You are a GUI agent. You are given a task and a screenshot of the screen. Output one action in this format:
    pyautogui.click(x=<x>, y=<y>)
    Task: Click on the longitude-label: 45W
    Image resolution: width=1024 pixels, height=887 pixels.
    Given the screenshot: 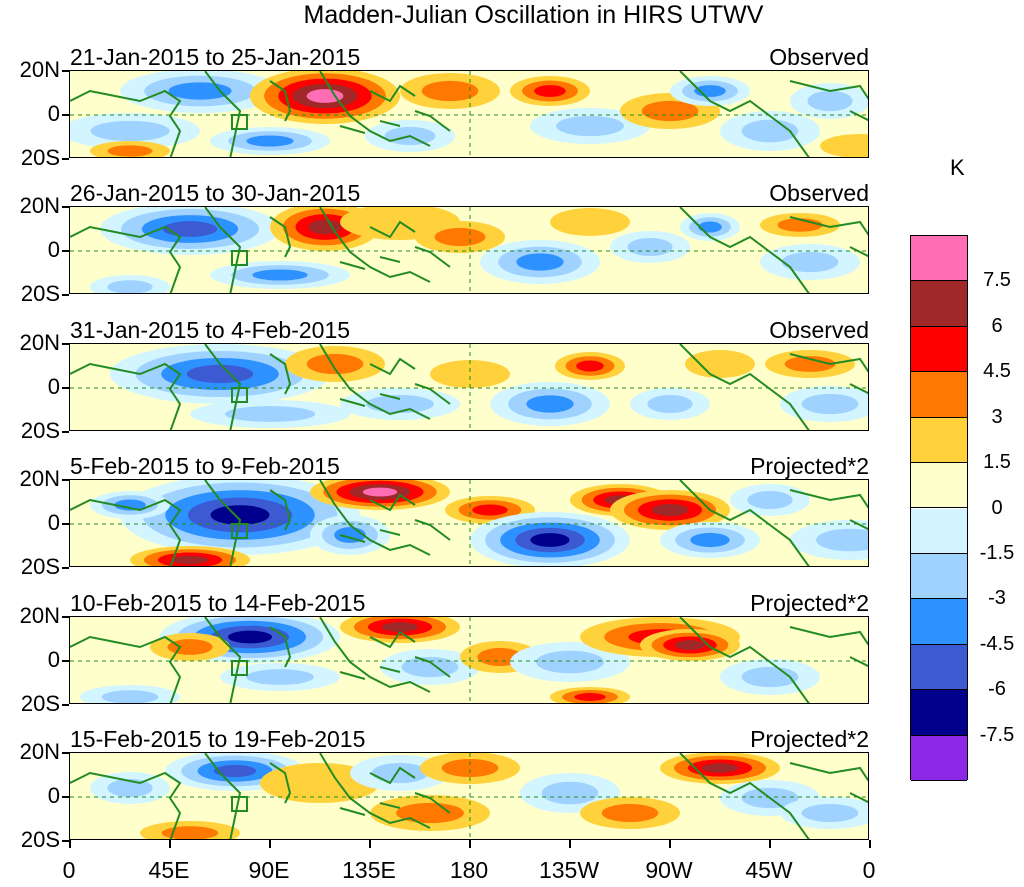 What is the action you would take?
    pyautogui.click(x=769, y=870)
    